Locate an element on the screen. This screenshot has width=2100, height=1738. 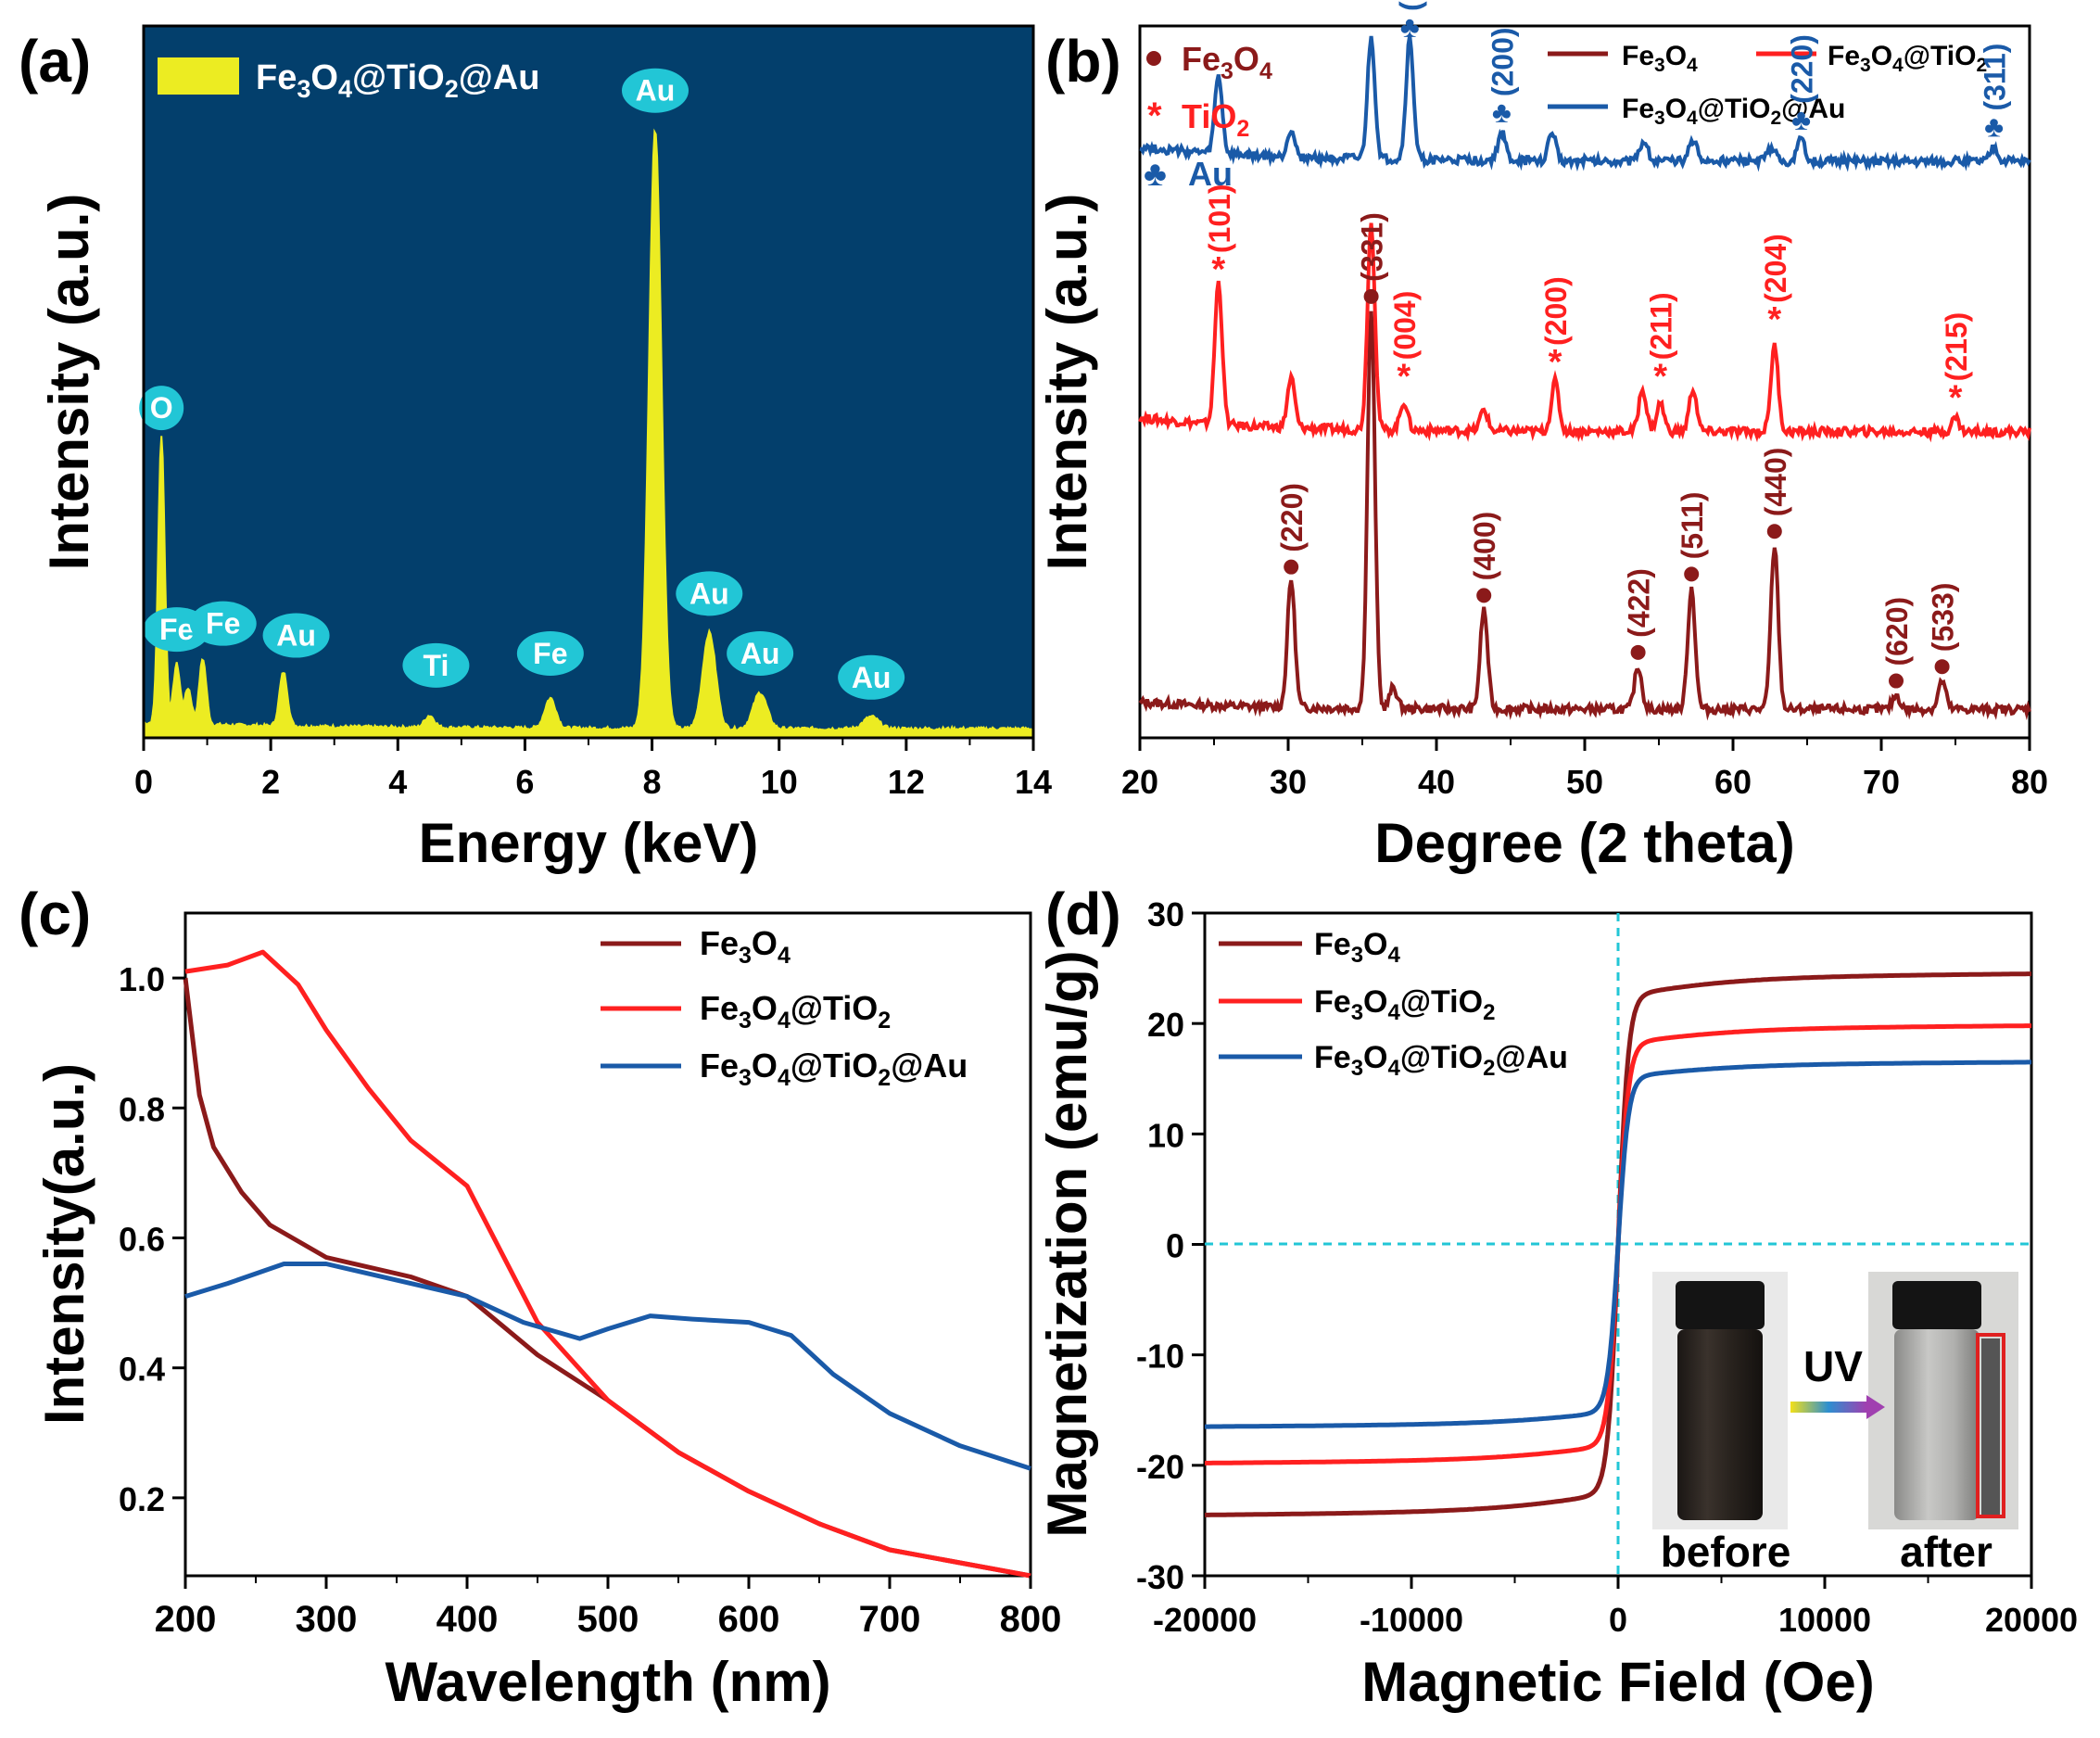
xrd-peak-hkl: (215) is located at coordinates (1956, 347).